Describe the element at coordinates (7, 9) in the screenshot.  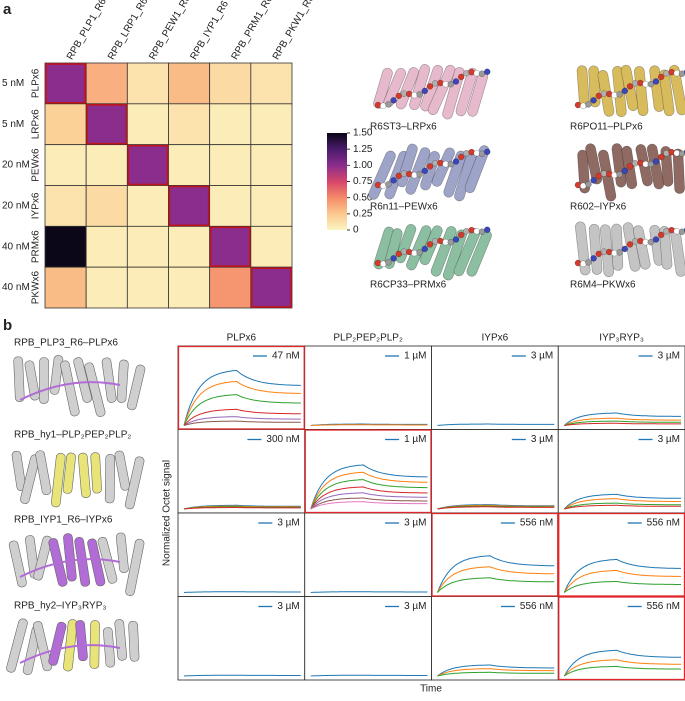
I see `panel-label: a` at that location.